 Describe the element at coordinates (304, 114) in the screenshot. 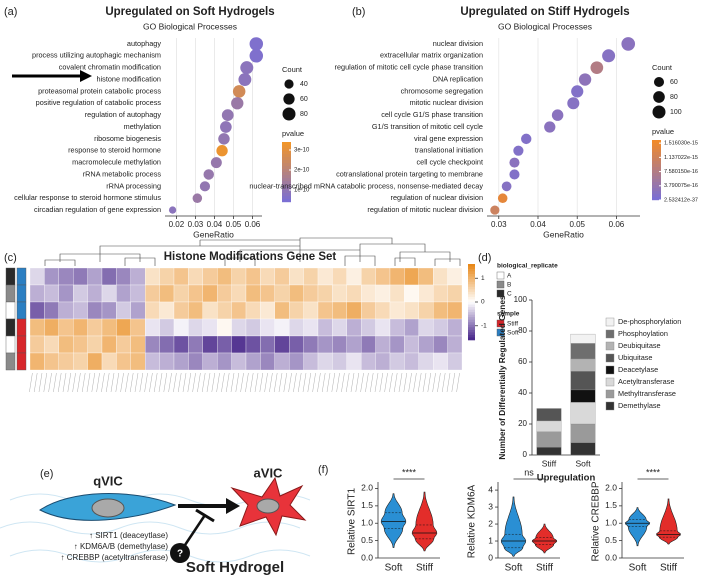

I see `size-legend-label: 80` at that location.